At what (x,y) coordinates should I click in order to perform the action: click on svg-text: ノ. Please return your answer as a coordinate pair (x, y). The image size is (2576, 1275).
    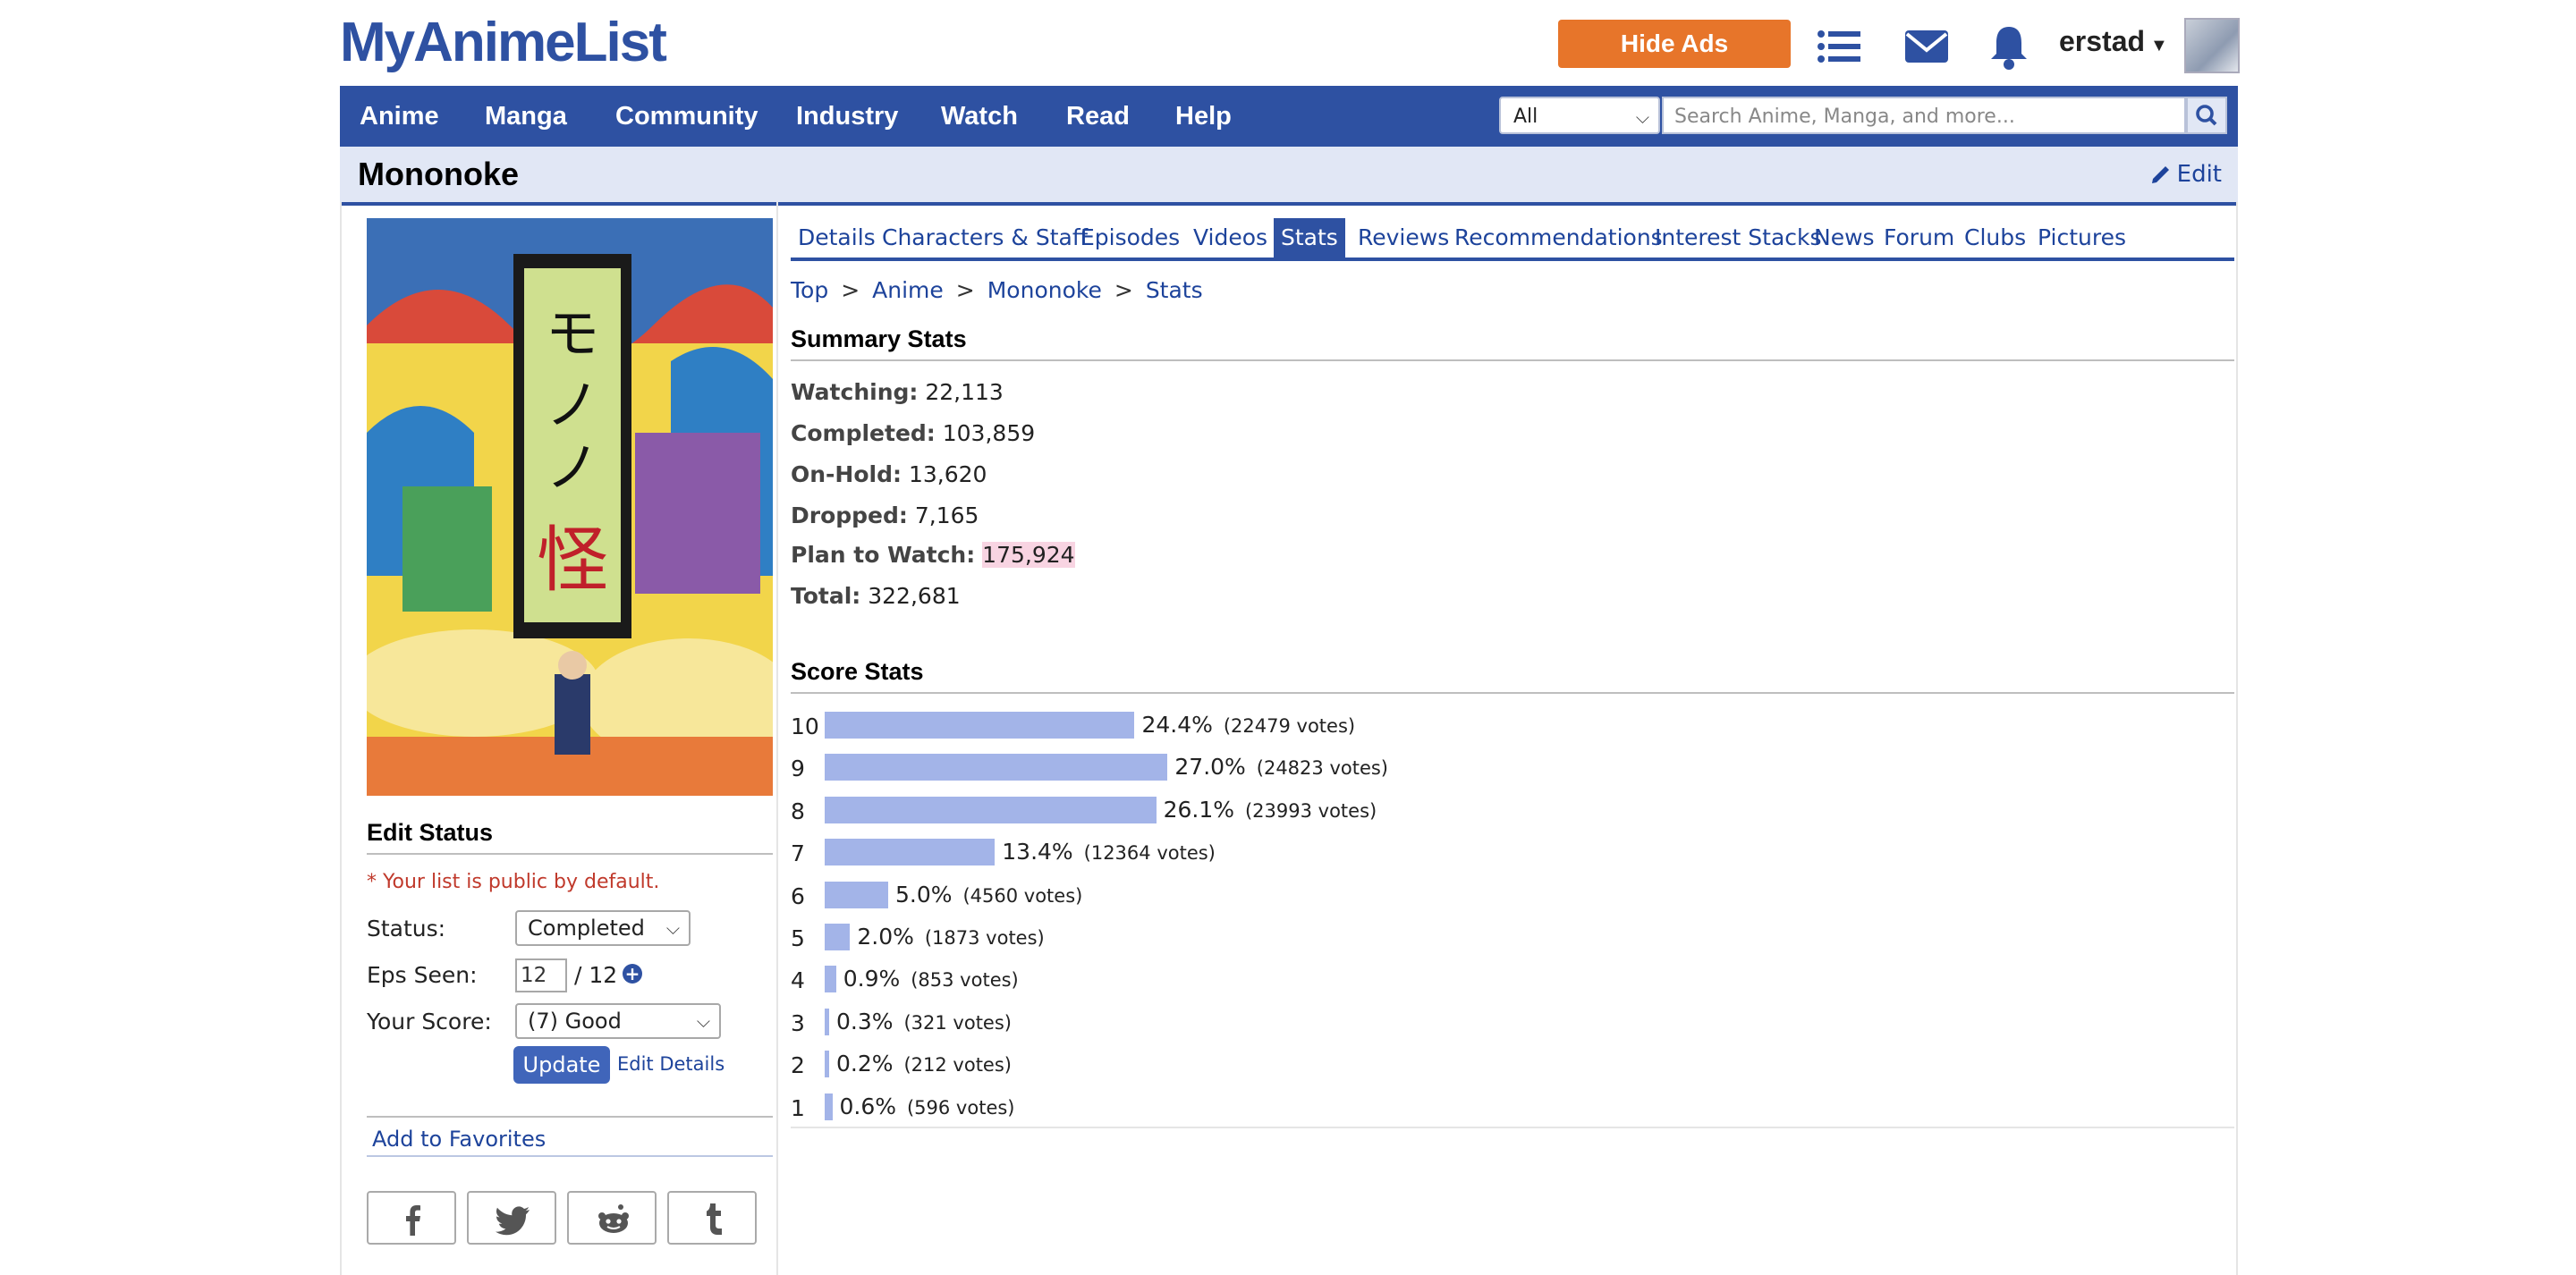
    Looking at the image, I should click on (572, 406).